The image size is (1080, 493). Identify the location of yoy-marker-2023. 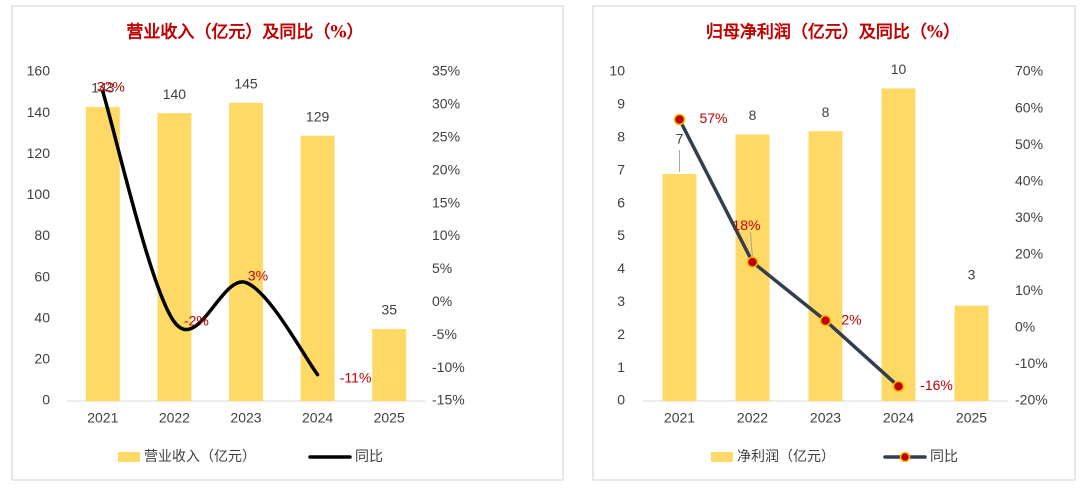
(825, 320).